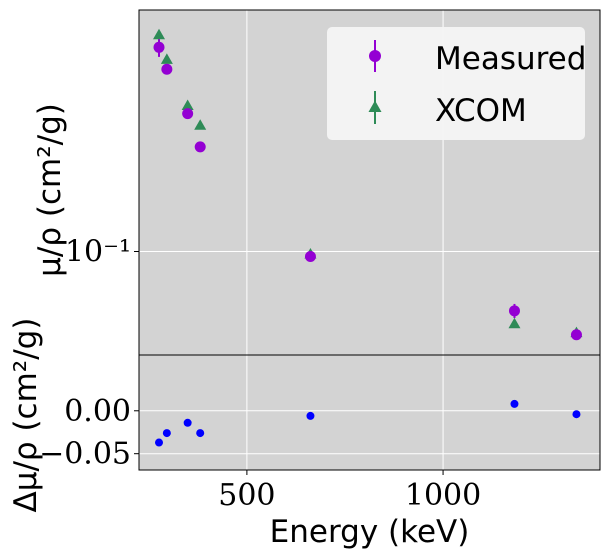 The height and width of the screenshot is (558, 611). Describe the element at coordinates (370, 532) in the screenshot. I see `x-axis-label: Energy (keV)` at that location.